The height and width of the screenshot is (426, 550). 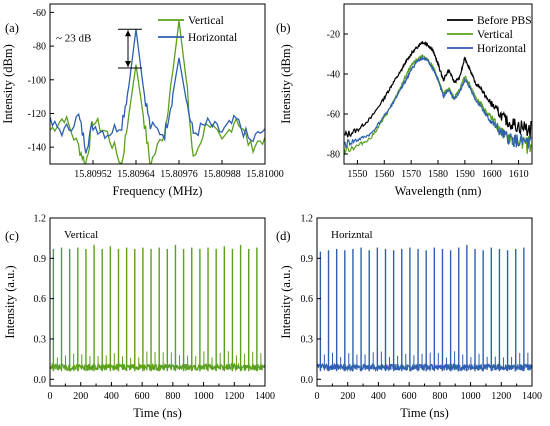 What do you see at coordinates (179, 174) in the screenshot?
I see `x-tick-label: 15.80976` at bounding box center [179, 174].